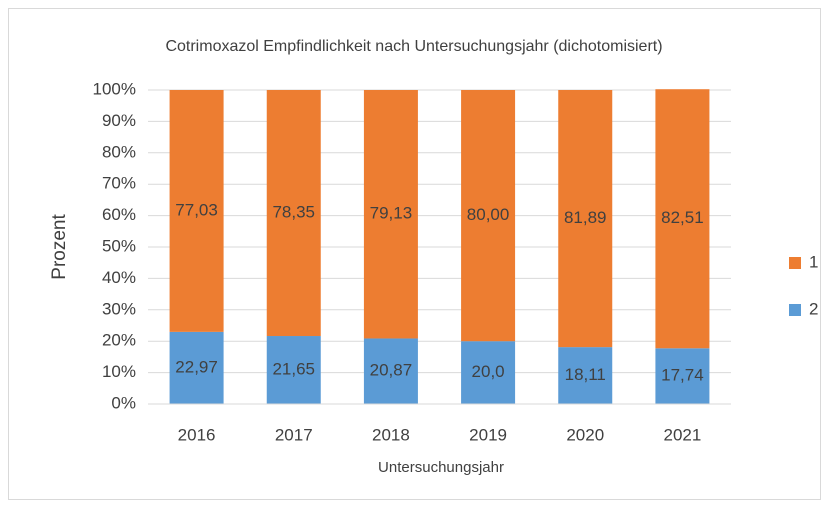 The width and height of the screenshot is (829, 507). What do you see at coordinates (441, 467) in the screenshot?
I see `x-axis-label: Untersuchungsjahr` at bounding box center [441, 467].